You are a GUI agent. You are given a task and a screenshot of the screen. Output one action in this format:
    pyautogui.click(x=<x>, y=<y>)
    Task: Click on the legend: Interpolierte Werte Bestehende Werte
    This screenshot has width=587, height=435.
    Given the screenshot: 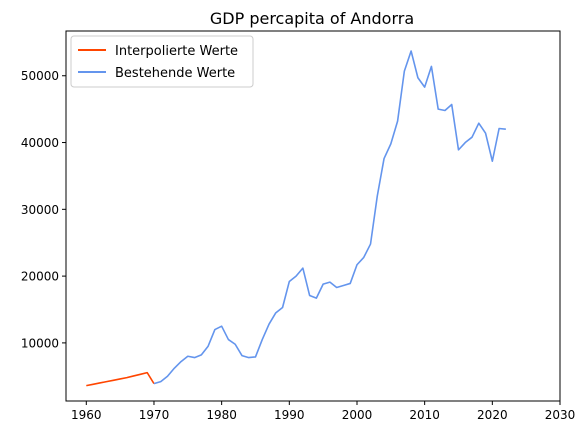 What is the action you would take?
    pyautogui.click(x=162, y=61)
    